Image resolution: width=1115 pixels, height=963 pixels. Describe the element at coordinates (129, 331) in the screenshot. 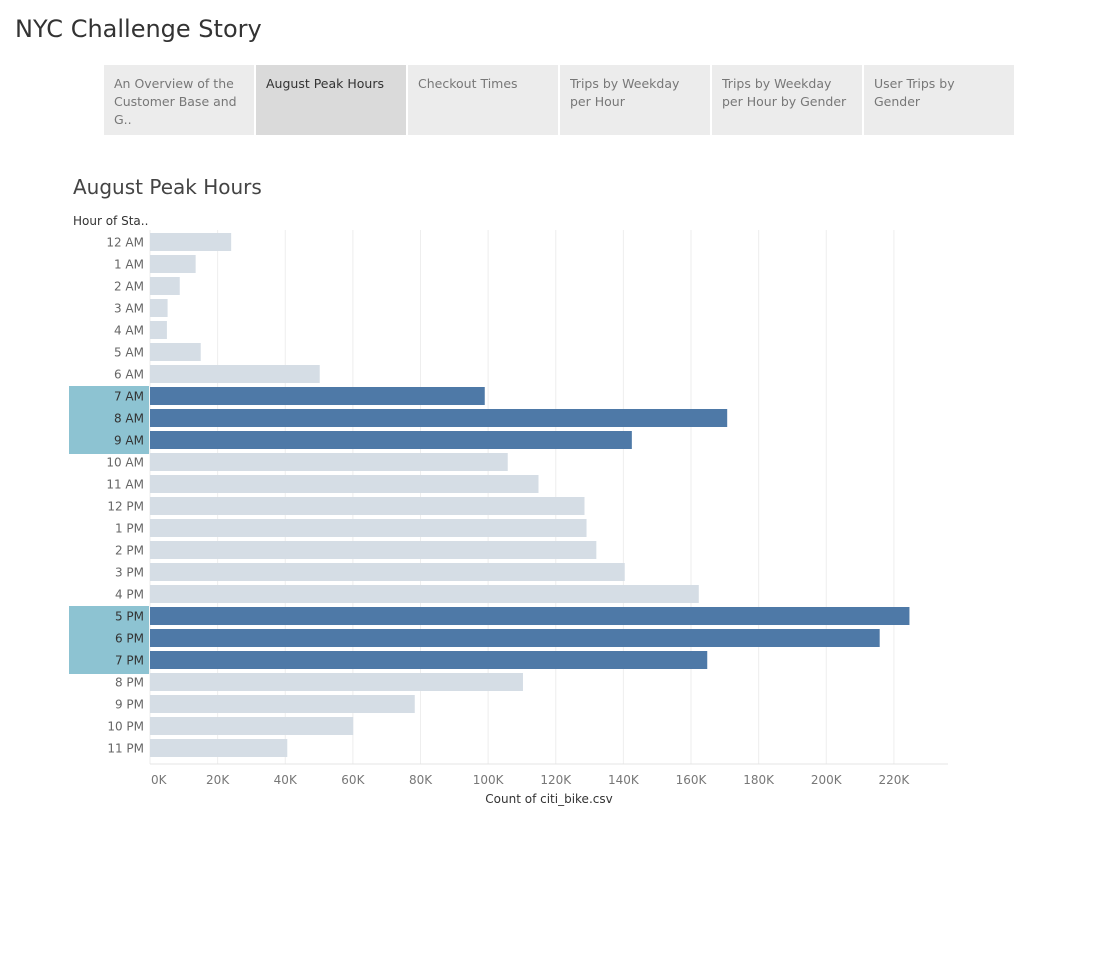

I see `row-label: 4 AM` at that location.